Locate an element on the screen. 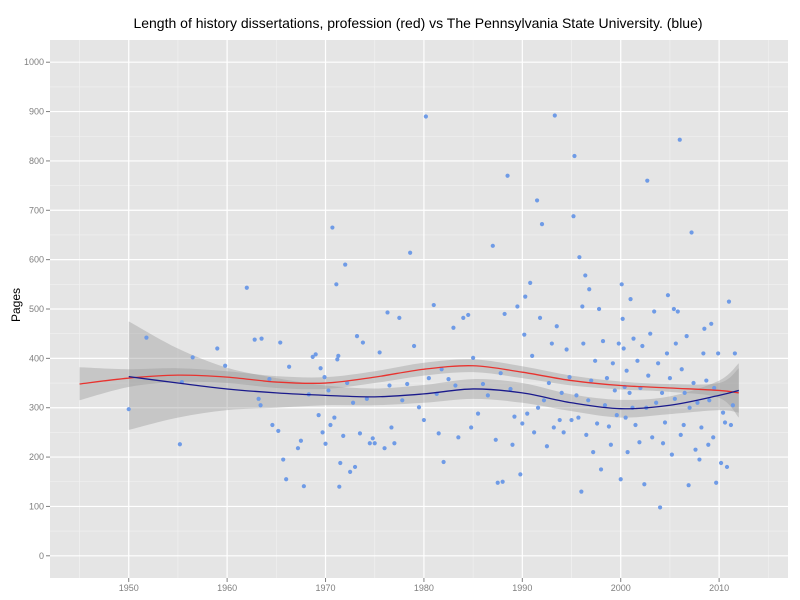 This screenshot has width=800, height=600. x-axis: 1950 1960 1970 1980 1990 2000 2010 is located at coordinates (424, 585).